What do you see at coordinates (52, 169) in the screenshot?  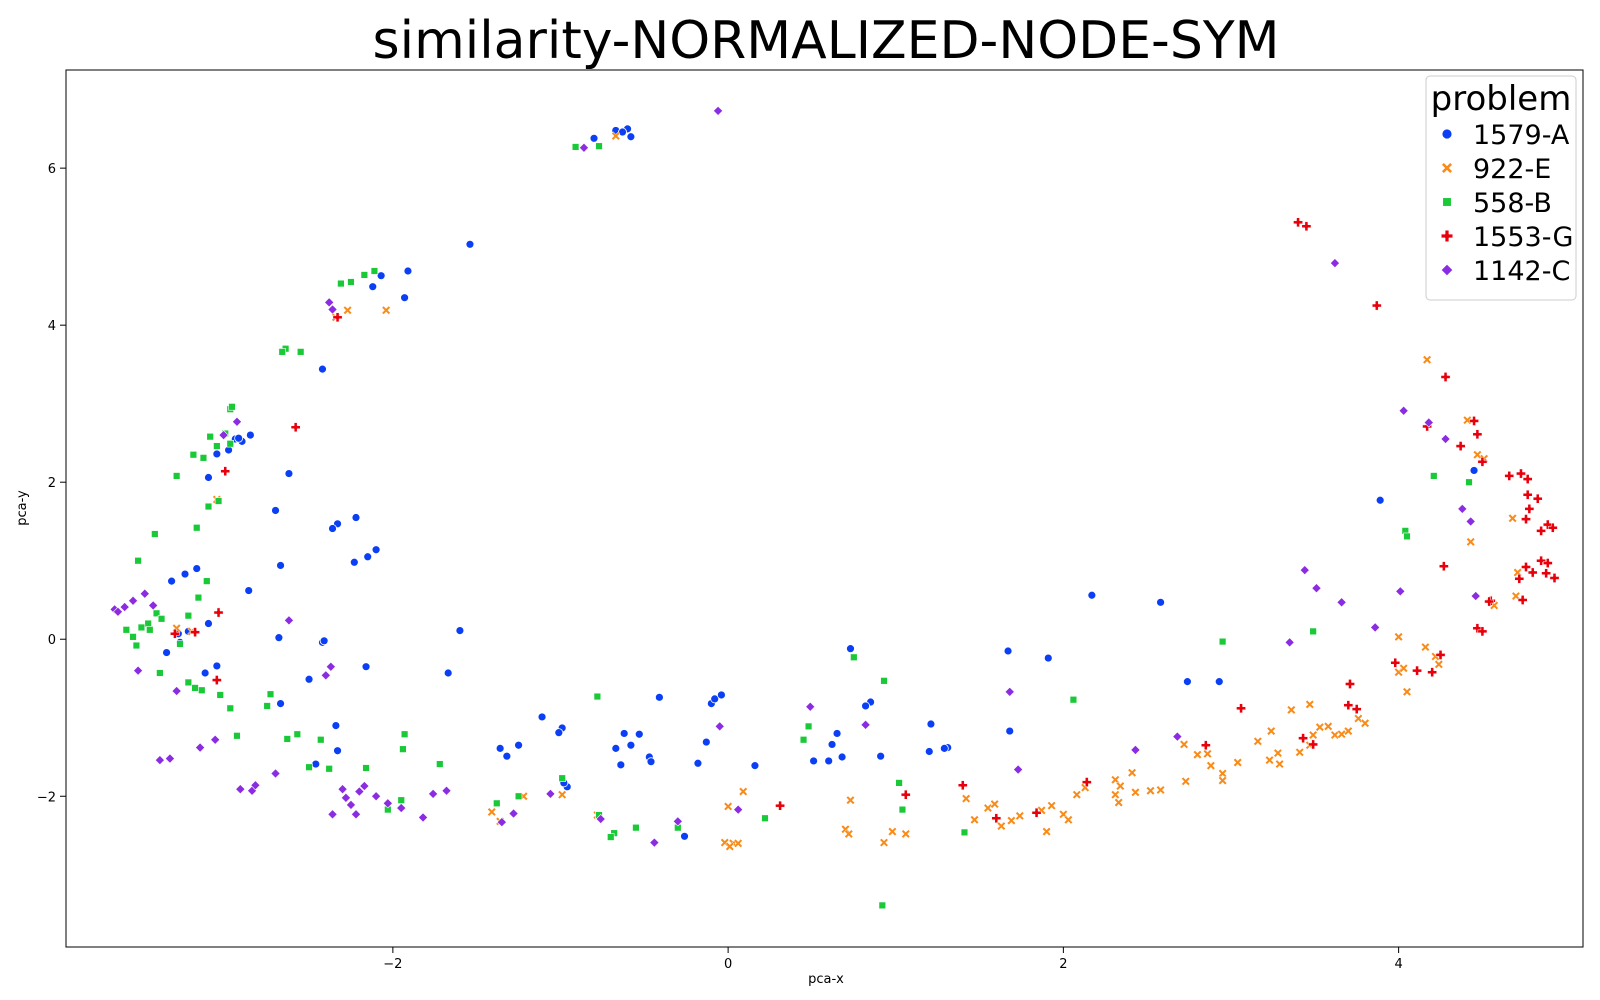 I see `y-tick-label: 6` at bounding box center [52, 169].